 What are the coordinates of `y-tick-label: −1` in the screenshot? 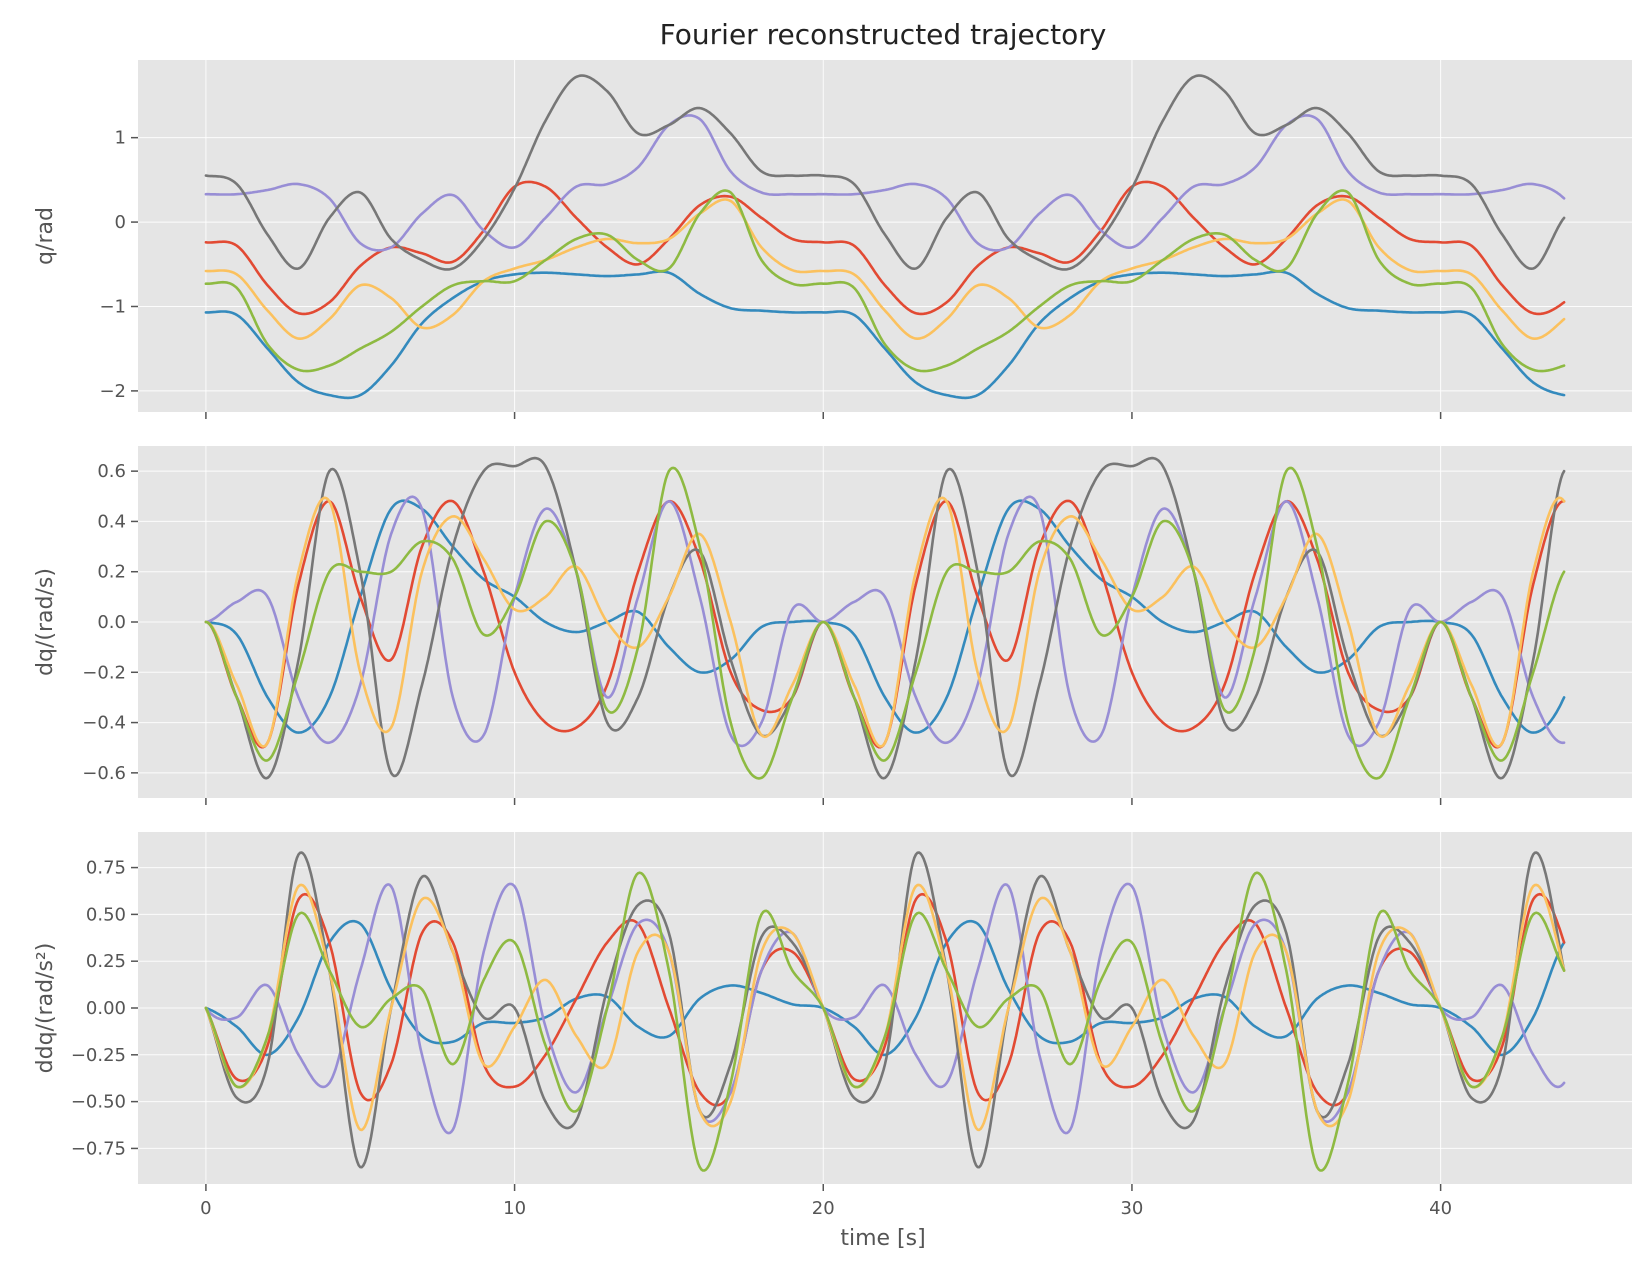 It's located at (112, 306).